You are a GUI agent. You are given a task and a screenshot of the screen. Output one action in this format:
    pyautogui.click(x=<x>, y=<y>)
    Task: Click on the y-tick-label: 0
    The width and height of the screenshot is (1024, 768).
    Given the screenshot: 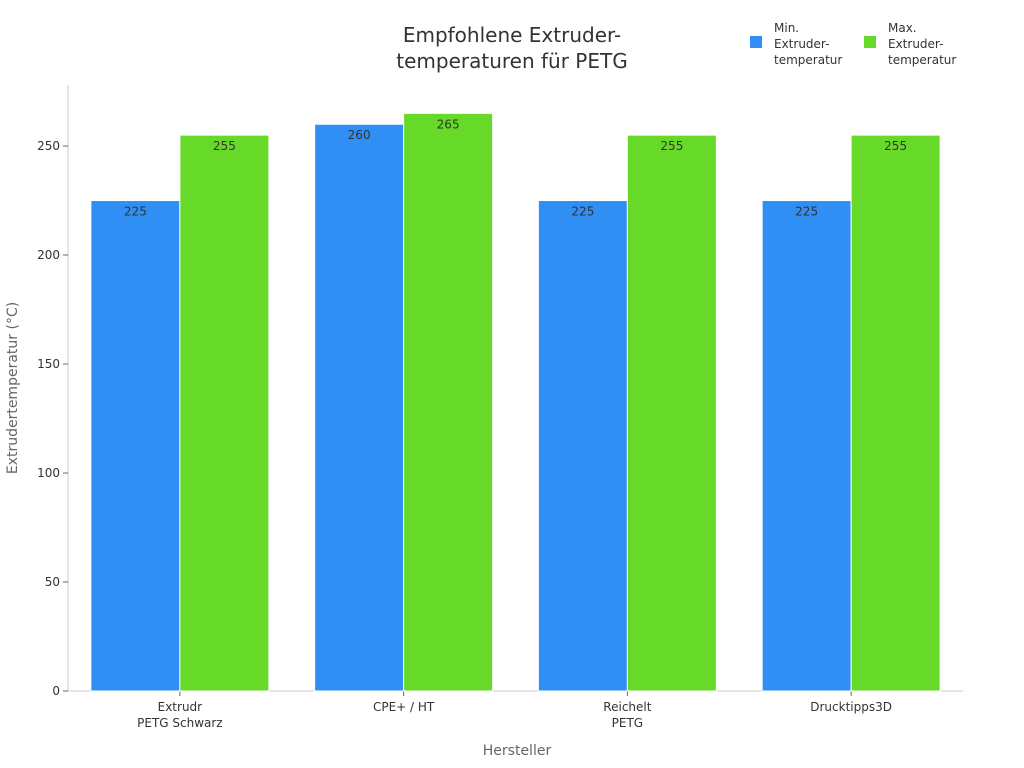 What is the action you would take?
    pyautogui.click(x=56, y=691)
    